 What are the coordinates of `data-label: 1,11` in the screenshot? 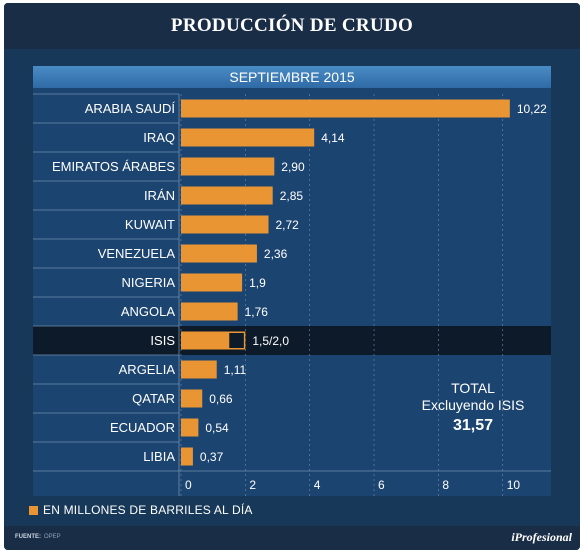 It's located at (235, 370).